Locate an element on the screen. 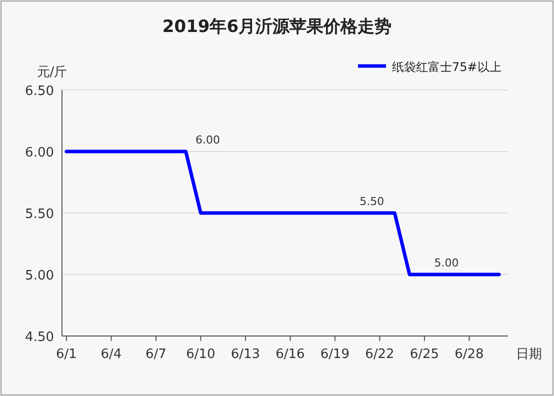 Image resolution: width=554 pixels, height=396 pixels. x-tick-label: 6/1 is located at coordinates (66, 354).